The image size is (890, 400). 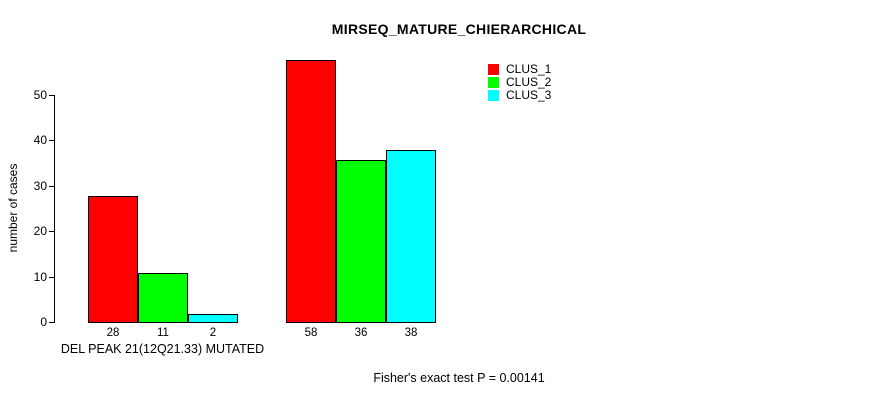 I want to click on bar-value-label: 58, so click(x=311, y=333).